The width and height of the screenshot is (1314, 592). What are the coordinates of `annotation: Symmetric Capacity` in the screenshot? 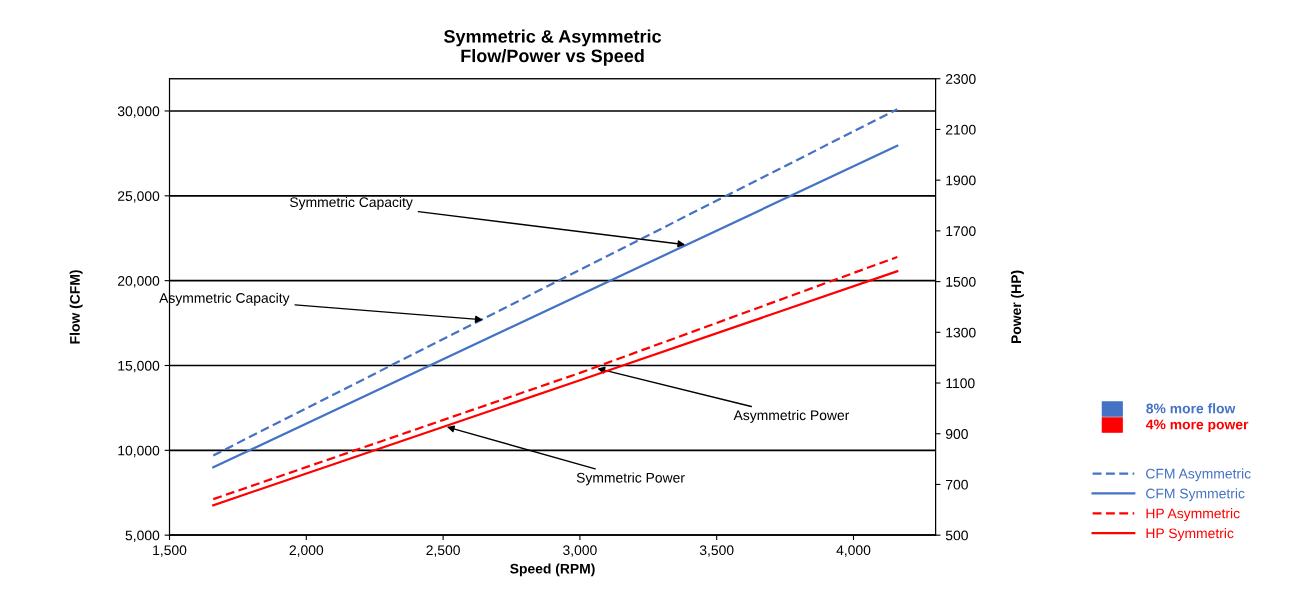 It's located at (351, 203).